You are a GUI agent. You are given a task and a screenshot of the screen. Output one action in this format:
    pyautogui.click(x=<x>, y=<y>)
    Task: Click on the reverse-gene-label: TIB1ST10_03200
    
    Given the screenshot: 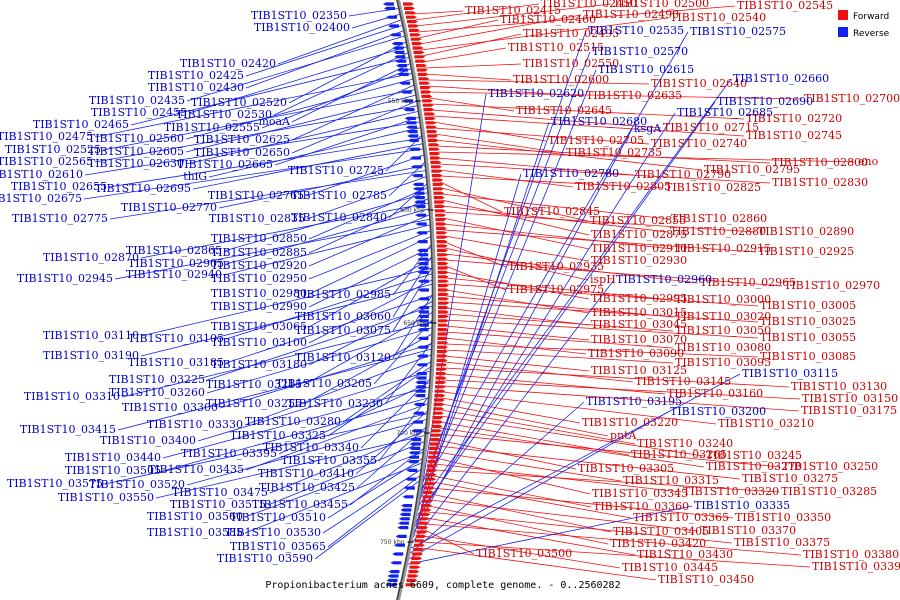 What is the action you would take?
    pyautogui.click(x=718, y=411)
    